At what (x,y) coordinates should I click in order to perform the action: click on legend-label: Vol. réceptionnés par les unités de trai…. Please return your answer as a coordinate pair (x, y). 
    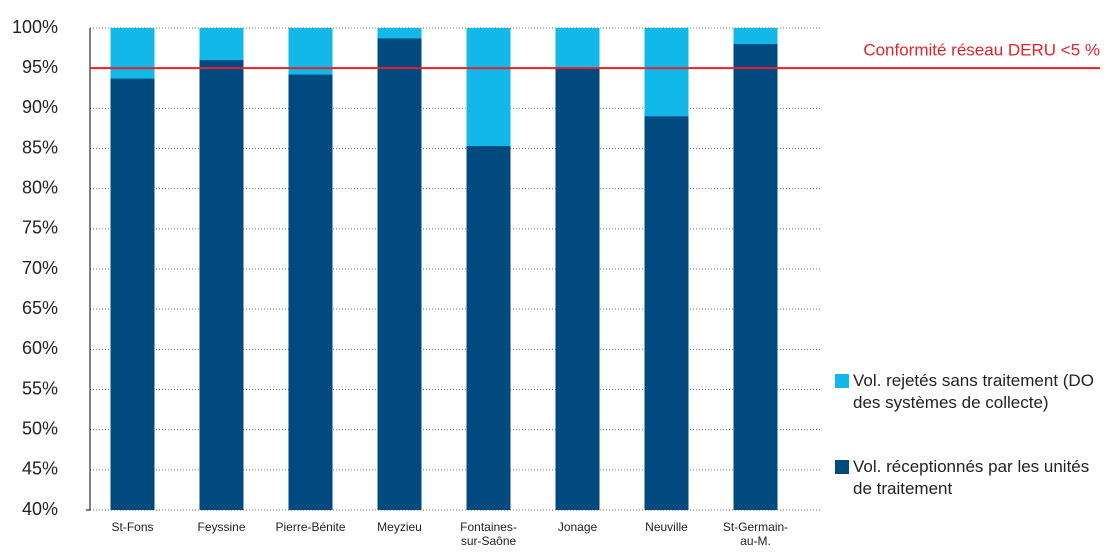
    Looking at the image, I should click on (971, 477).